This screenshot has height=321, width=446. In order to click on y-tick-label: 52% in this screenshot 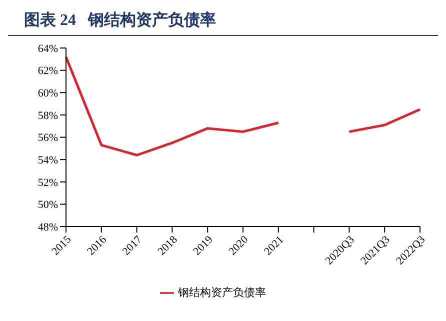, I will do `click(48, 182)`.